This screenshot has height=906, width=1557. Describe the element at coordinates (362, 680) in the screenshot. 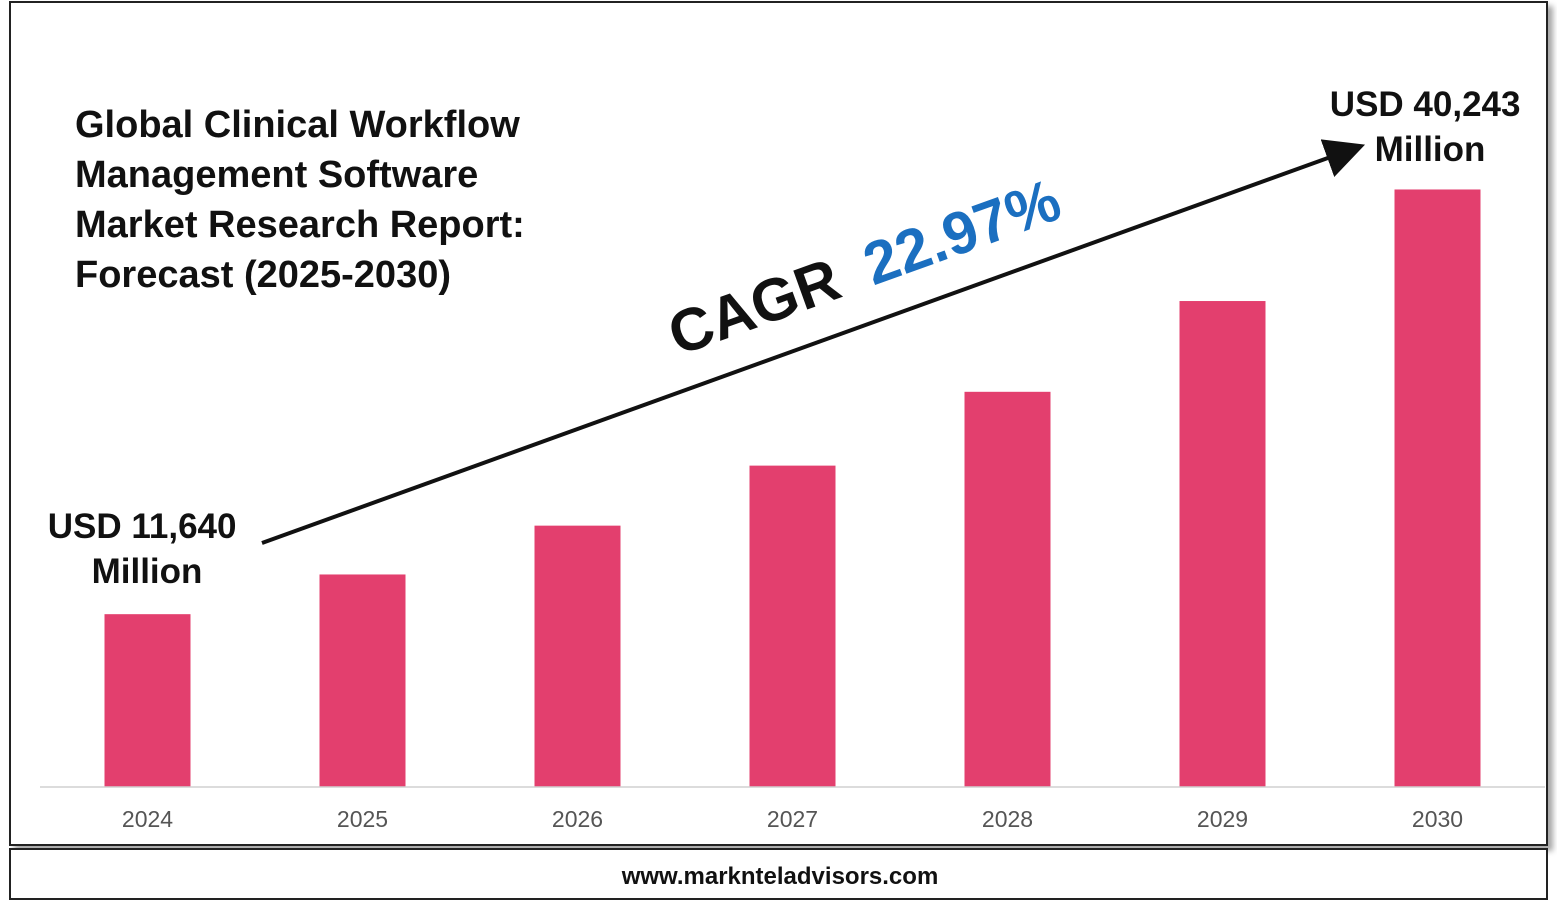

I see `bar-2025` at that location.